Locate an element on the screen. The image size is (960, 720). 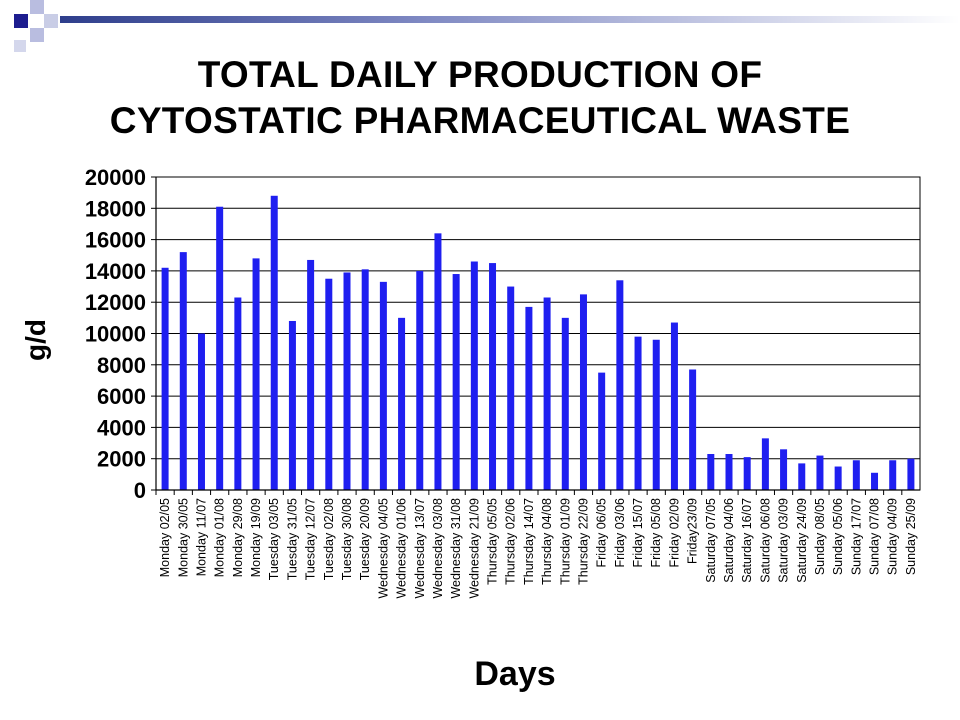
x-tick-label: Friday 02/09 is located at coordinates (674, 533).